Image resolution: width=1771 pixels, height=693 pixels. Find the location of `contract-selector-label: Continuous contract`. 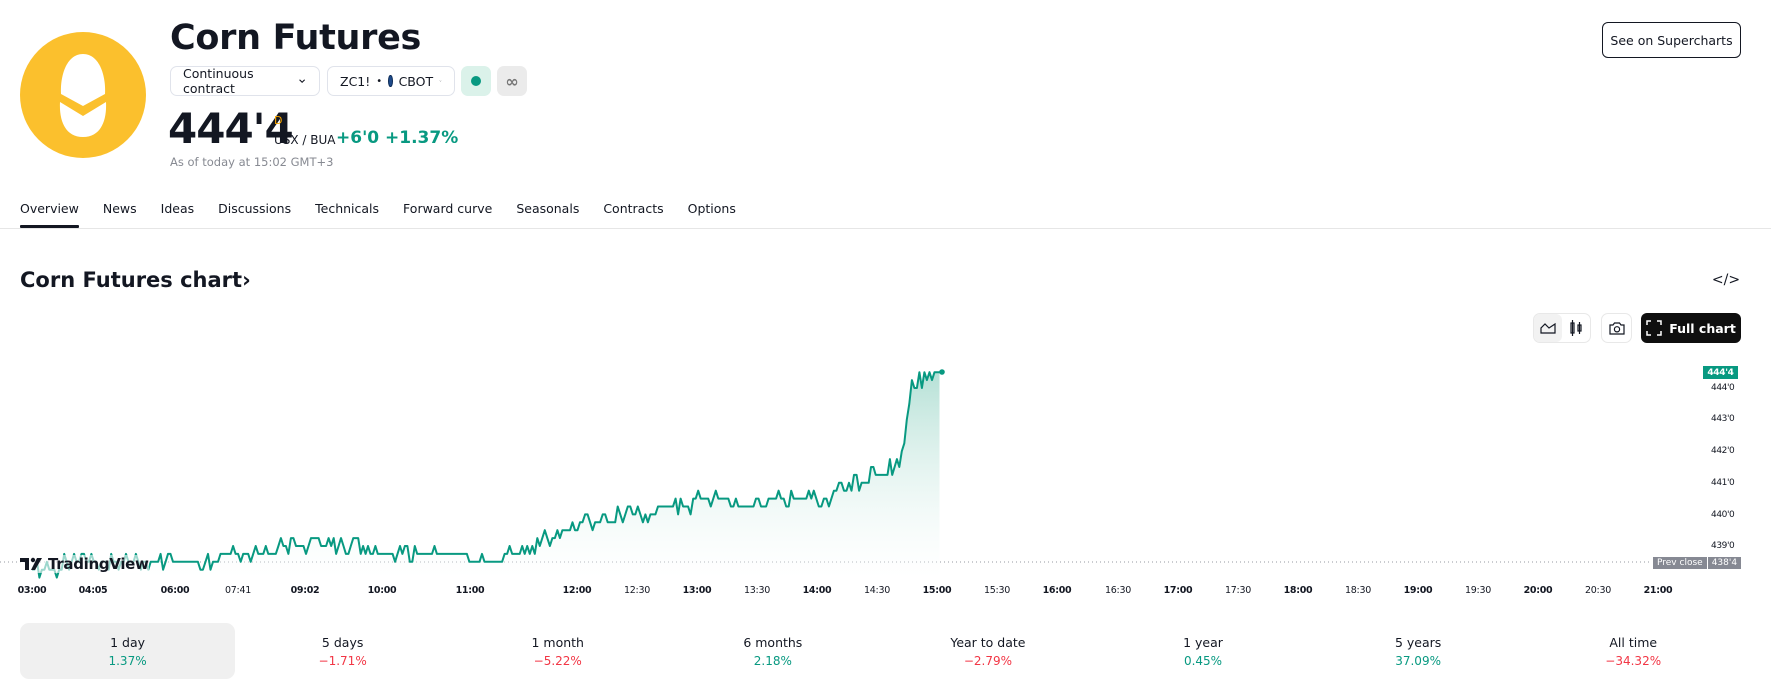

contract-selector-label: Continuous contract is located at coordinates (218, 81).